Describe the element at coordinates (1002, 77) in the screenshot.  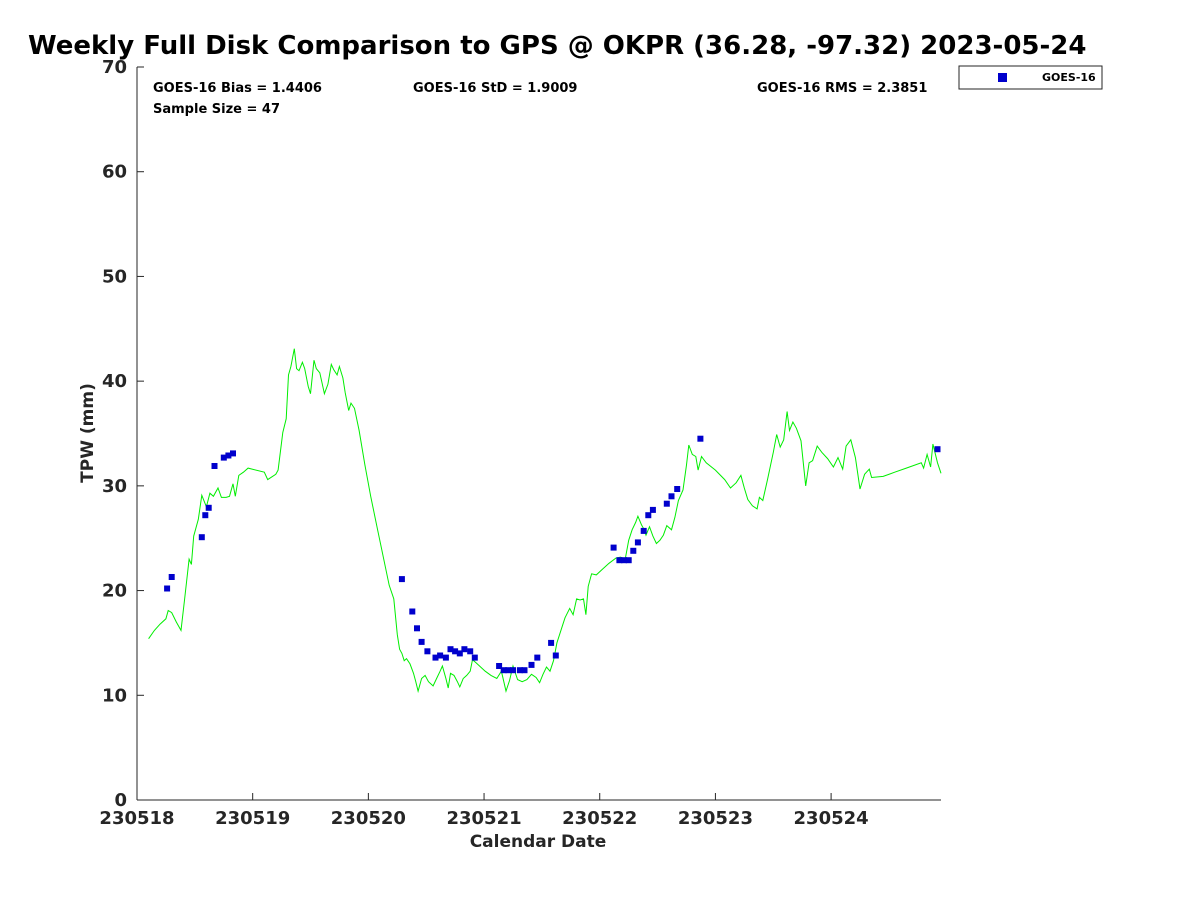
I see `legend-marker-goes16` at that location.